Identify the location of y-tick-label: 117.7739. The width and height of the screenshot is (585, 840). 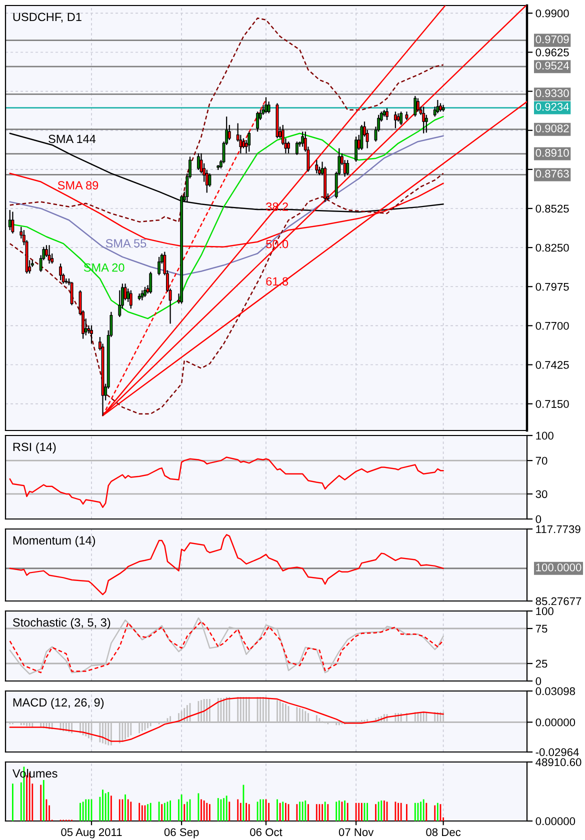
(558, 529).